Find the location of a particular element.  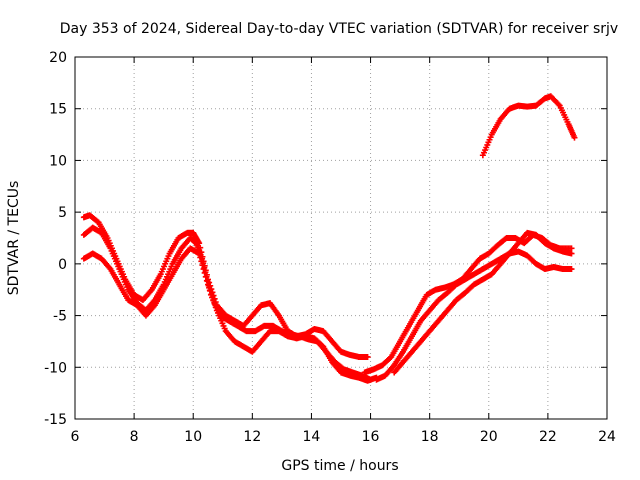

y-tick-label: 15 is located at coordinates (58, 110).